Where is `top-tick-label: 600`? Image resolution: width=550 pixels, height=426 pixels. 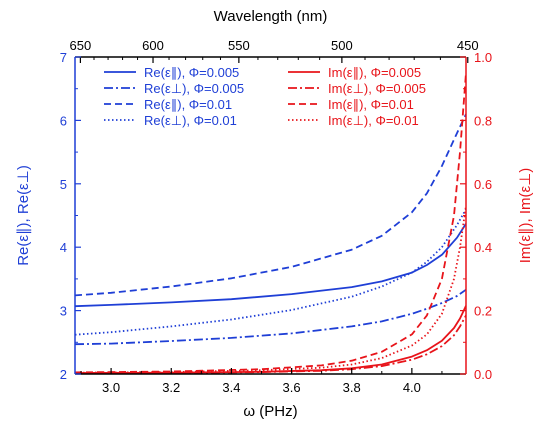 top-tick-label: 600 is located at coordinates (153, 45).